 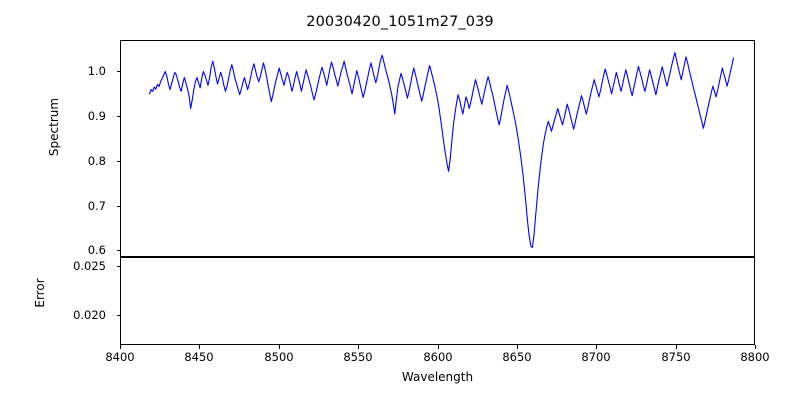 I want to click on error-ytick-label-0.025: 0.025, so click(x=89, y=266).